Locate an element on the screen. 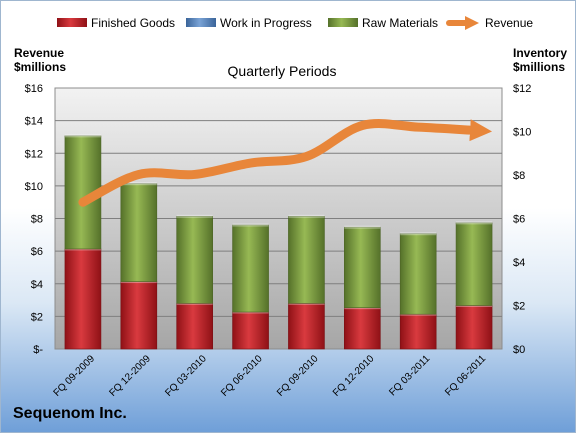 The height and width of the screenshot is (433, 576). right-tick-label: $4 is located at coordinates (519, 263).